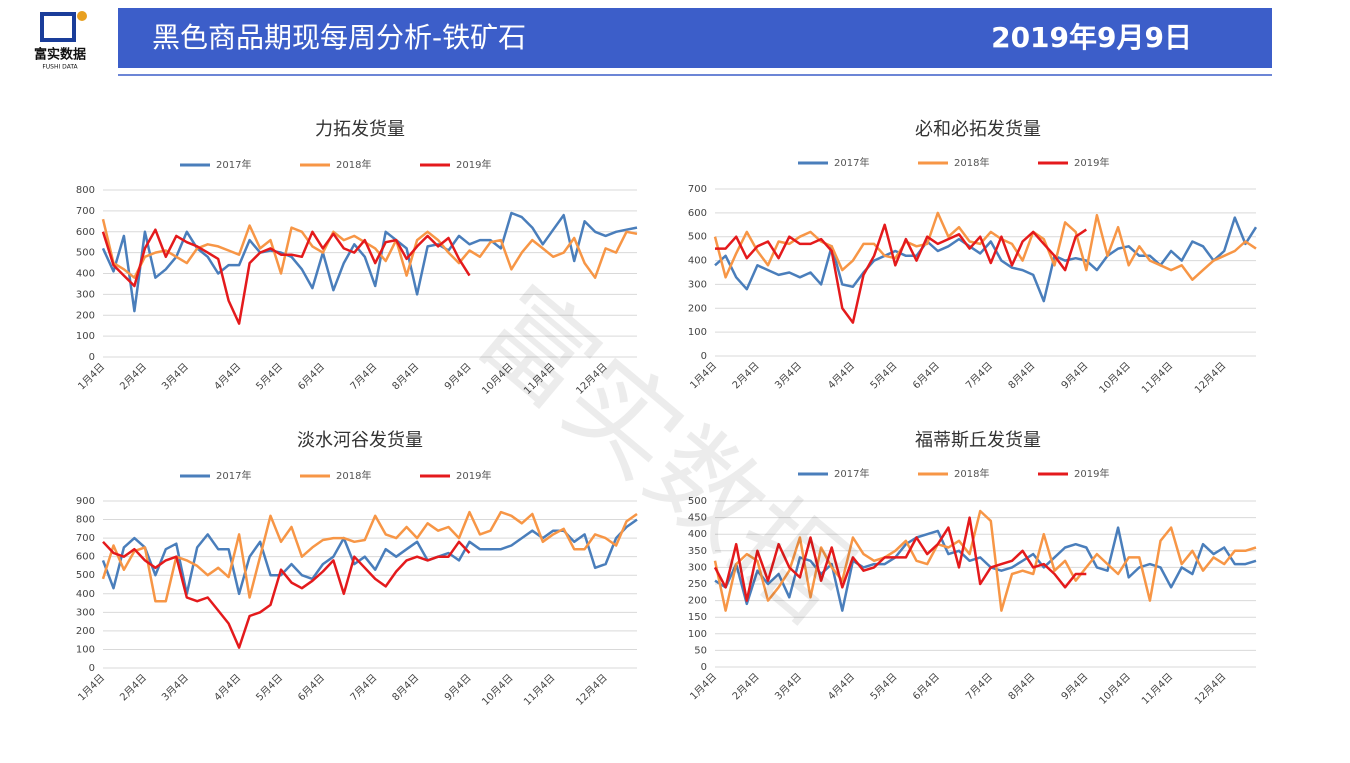  What do you see at coordinates (978, 129) in the screenshot?
I see `chart-title: 必和必拓发货量` at bounding box center [978, 129].